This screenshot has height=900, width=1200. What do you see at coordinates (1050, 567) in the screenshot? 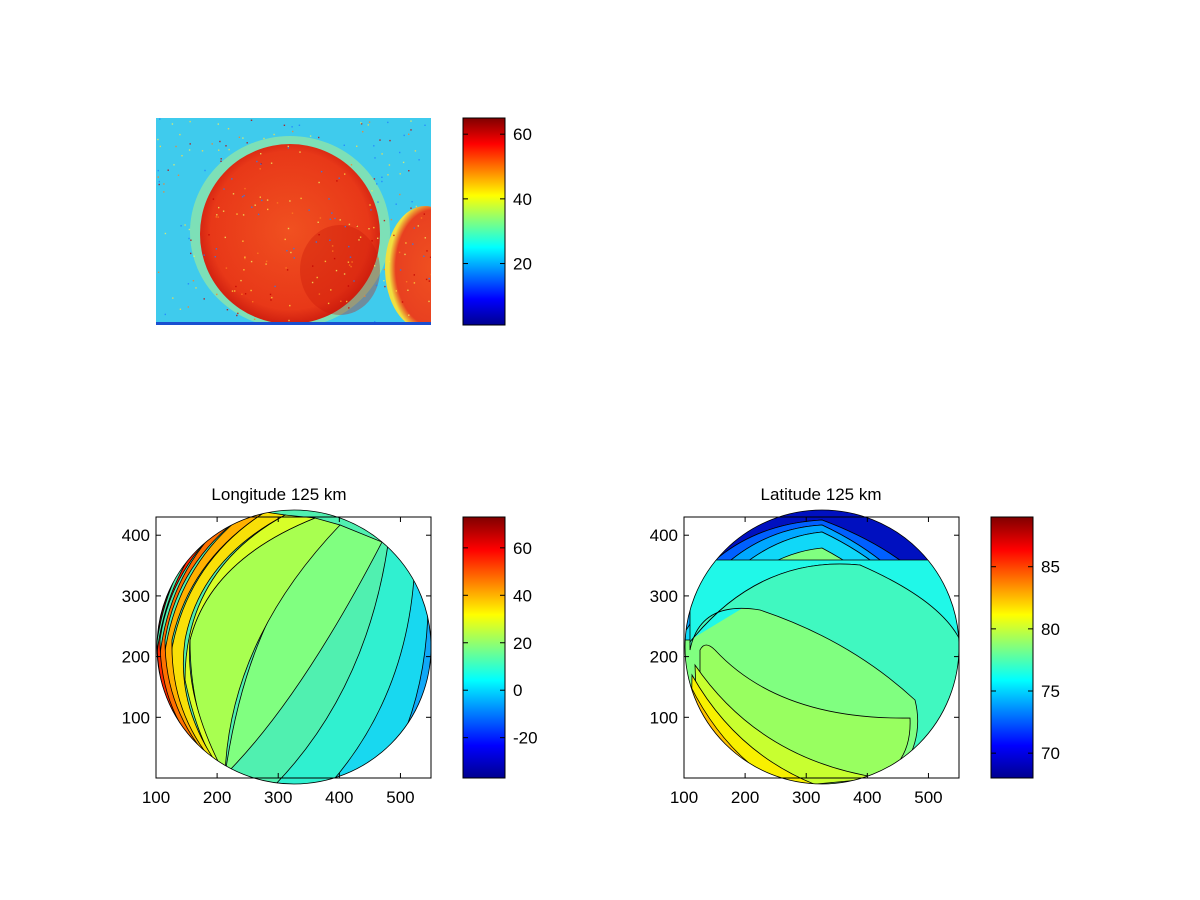
I see `latitude-colorbar-tick-label: 85` at bounding box center [1050, 567].